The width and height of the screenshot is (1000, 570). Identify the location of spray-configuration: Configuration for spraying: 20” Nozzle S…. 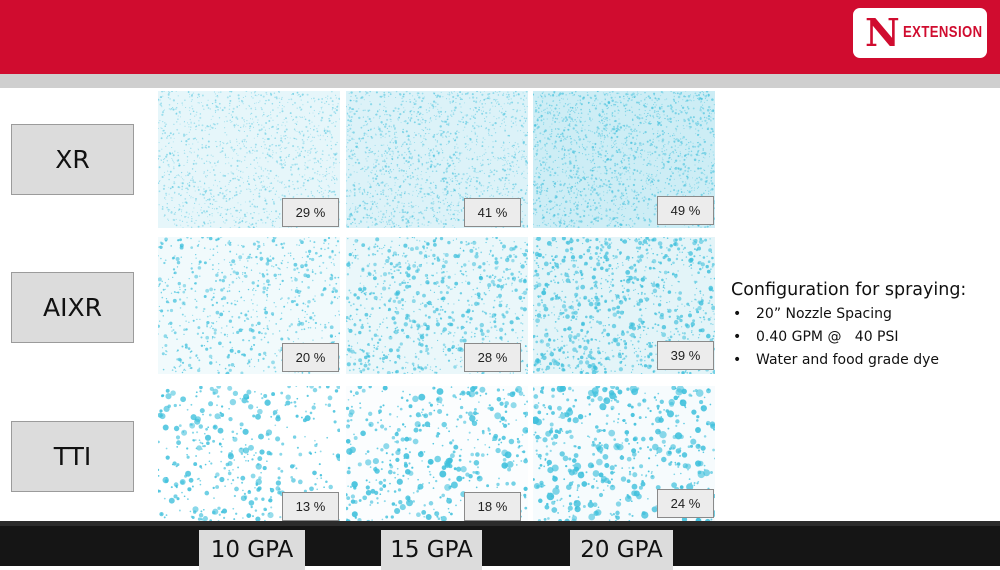
(862, 324).